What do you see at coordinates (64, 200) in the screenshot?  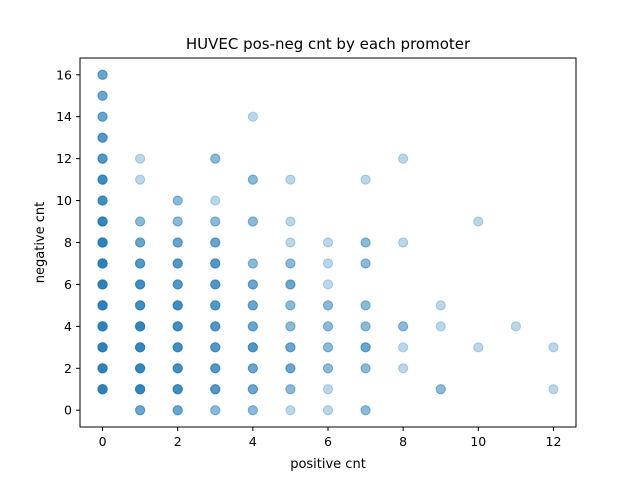 I see `y-tick-label: 10` at bounding box center [64, 200].